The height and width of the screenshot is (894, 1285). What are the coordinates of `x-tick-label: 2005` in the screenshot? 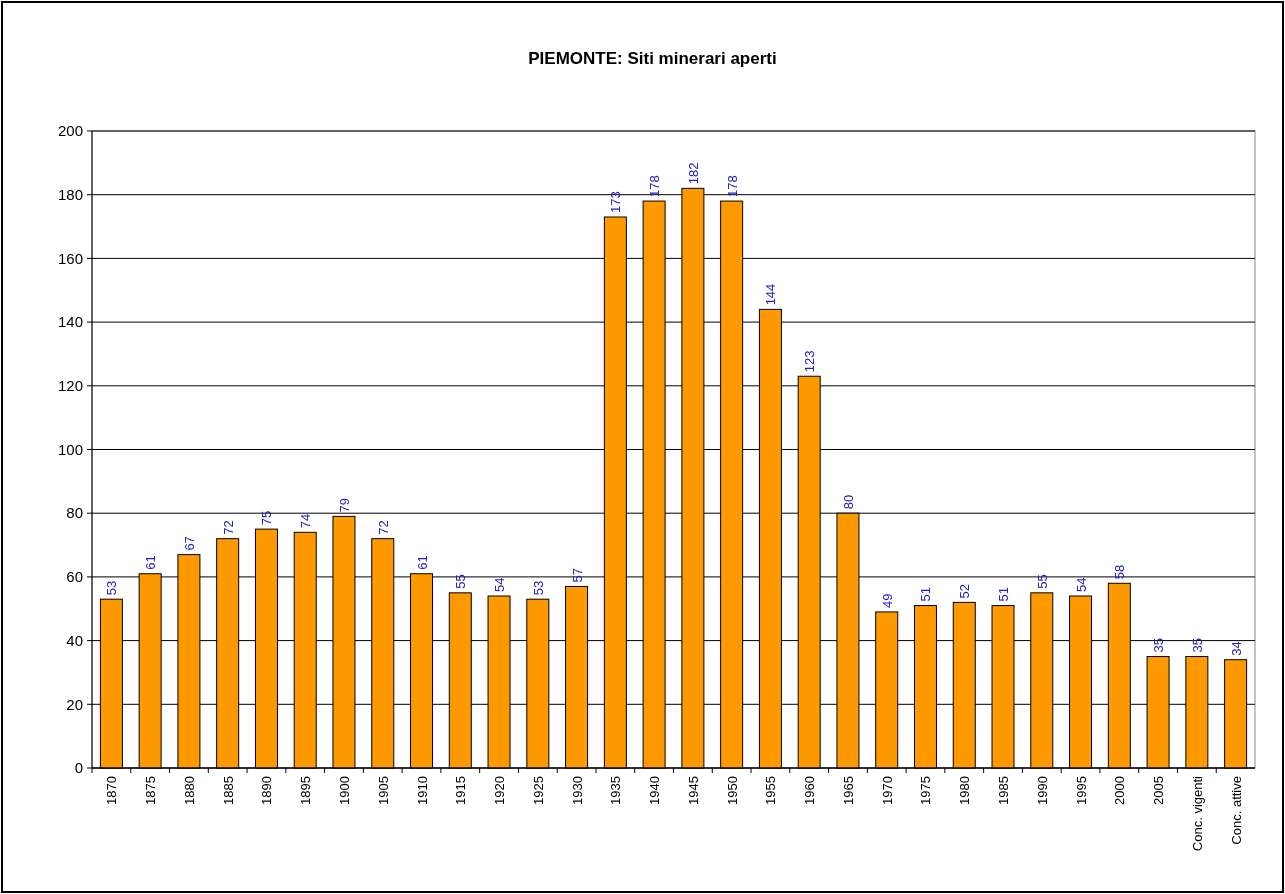 It's located at (1159, 790).